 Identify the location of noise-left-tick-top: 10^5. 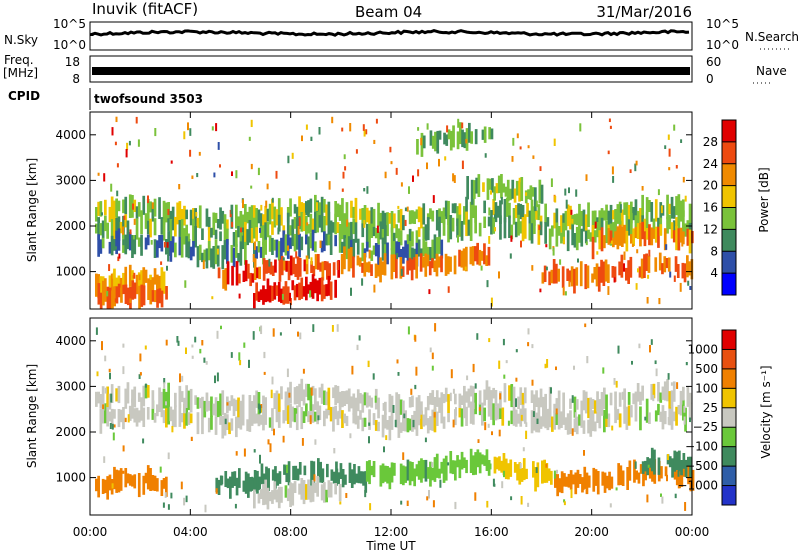
(69, 24).